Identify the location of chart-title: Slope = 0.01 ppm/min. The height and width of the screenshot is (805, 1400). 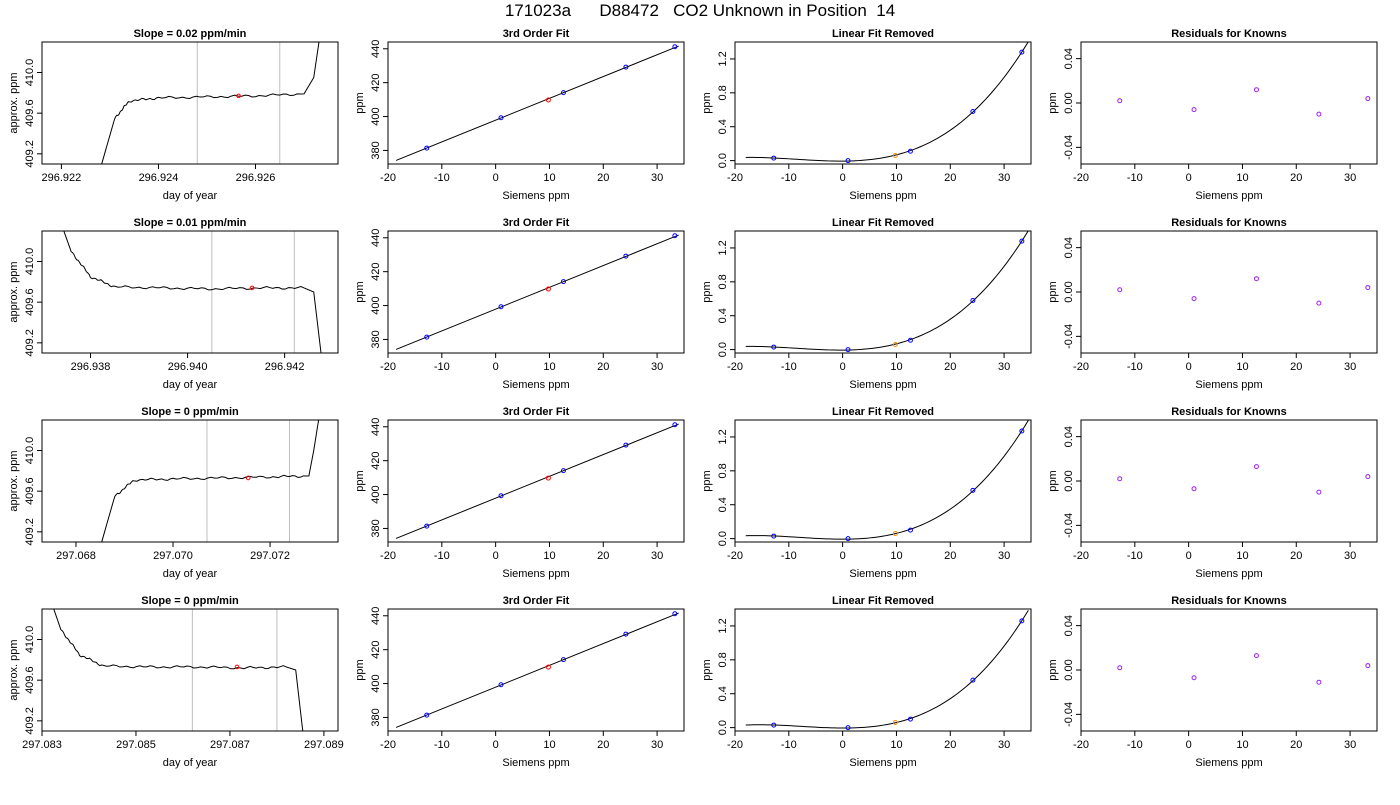
(190, 223).